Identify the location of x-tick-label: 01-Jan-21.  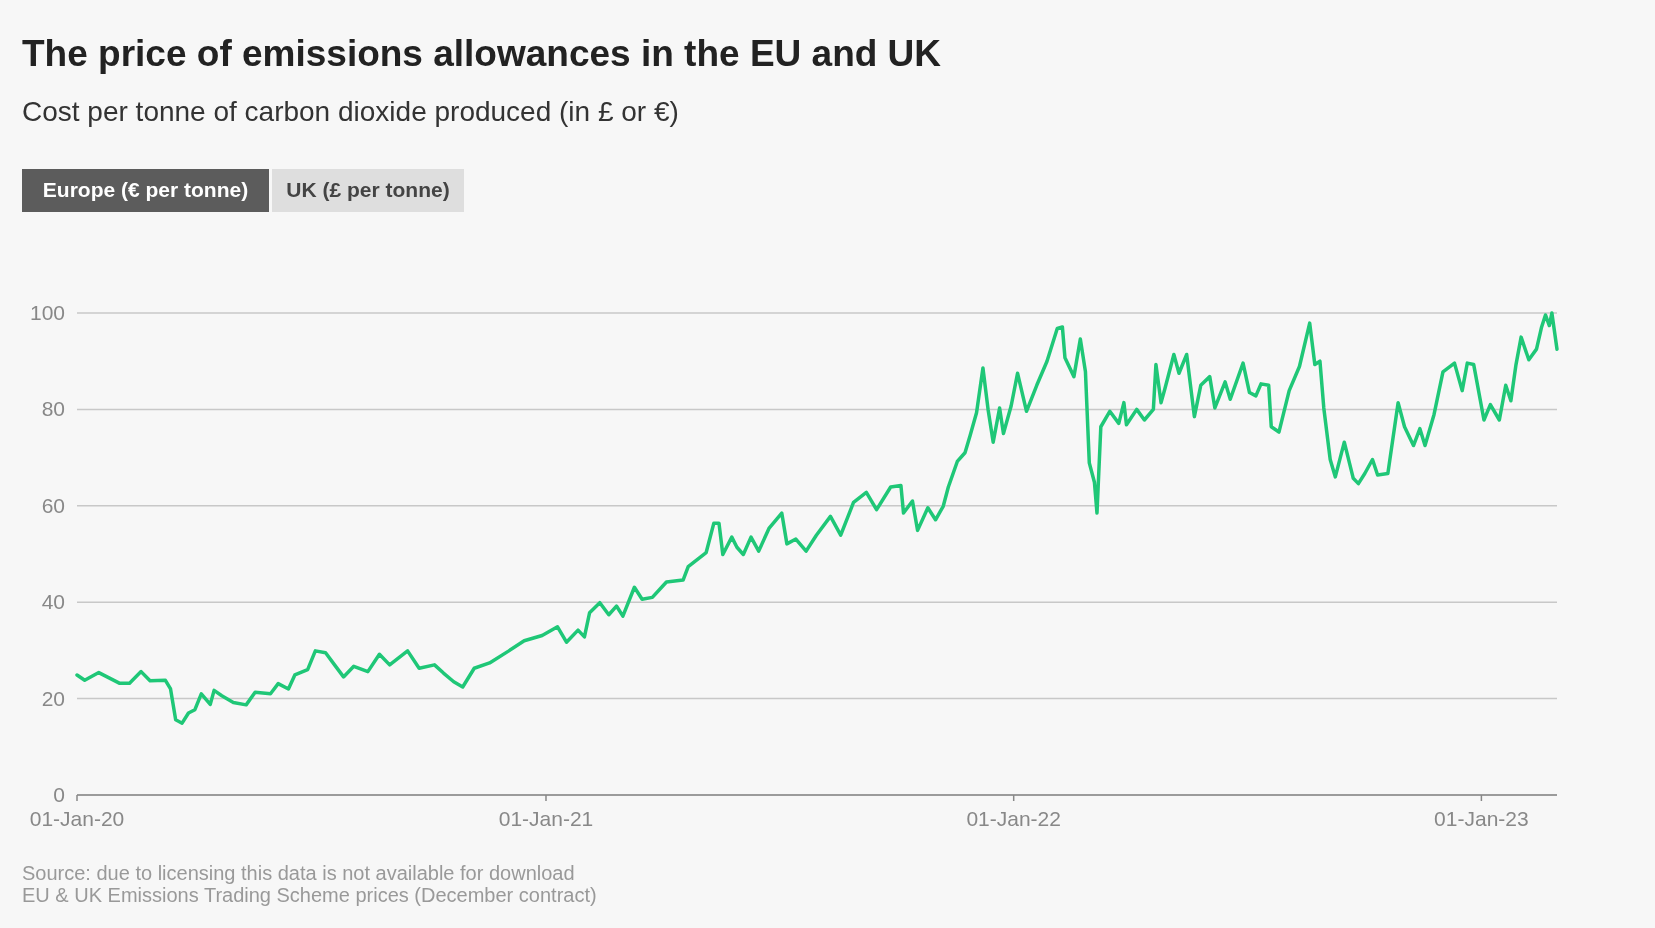
(546, 818).